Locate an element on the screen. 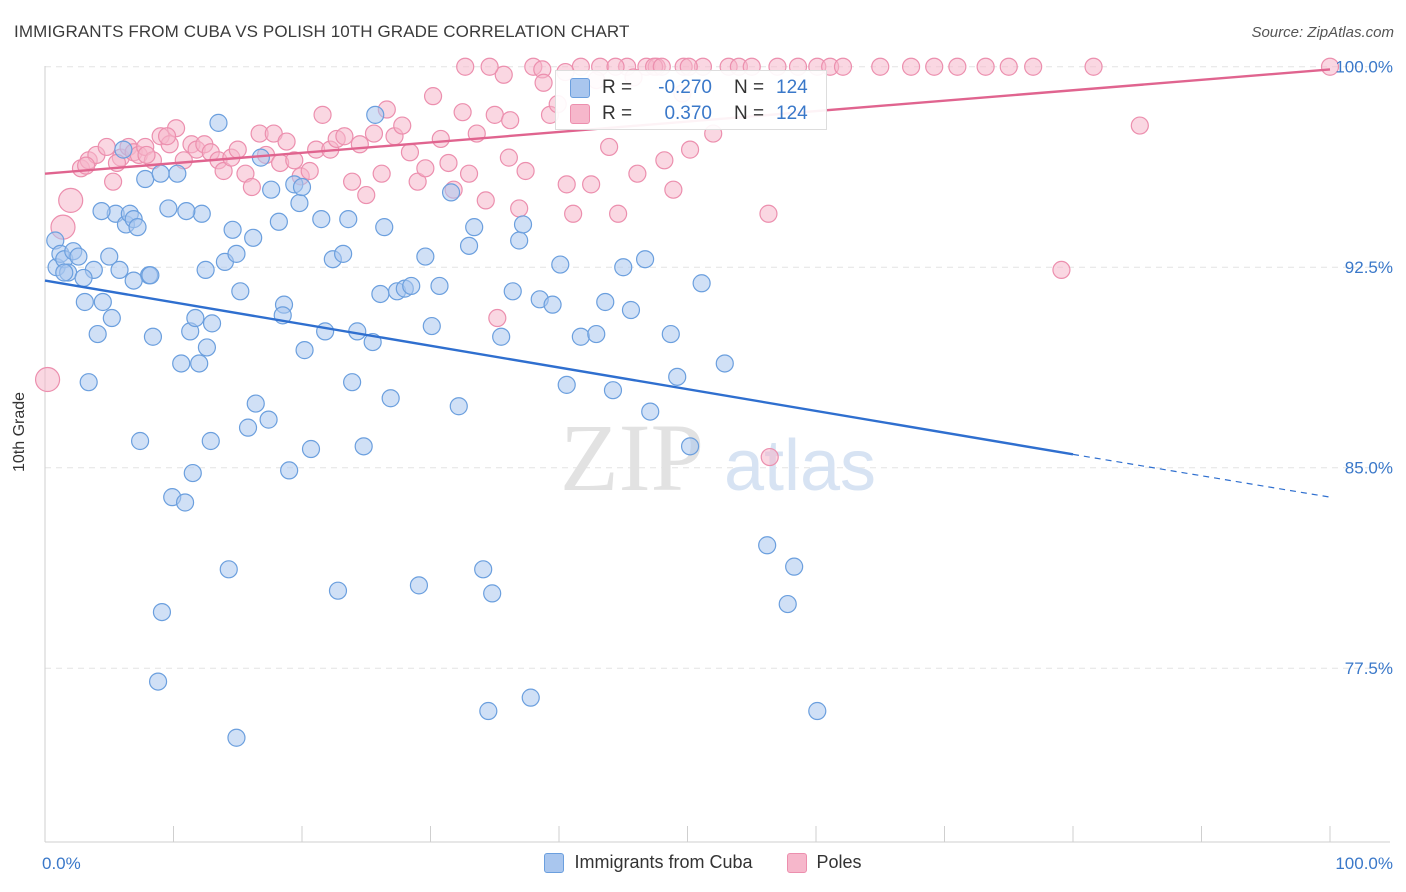 The image size is (1406, 892). legend-swatch-cuba is located at coordinates (554, 862).